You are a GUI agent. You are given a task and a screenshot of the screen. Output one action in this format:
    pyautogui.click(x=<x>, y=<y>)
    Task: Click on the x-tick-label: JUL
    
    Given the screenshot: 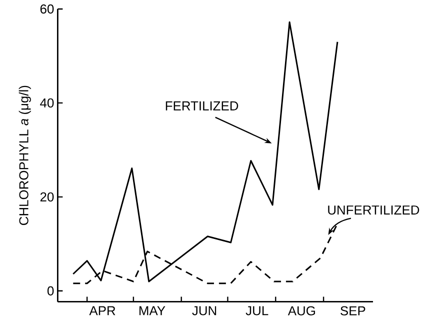 What is the action you would take?
    pyautogui.click(x=257, y=311)
    